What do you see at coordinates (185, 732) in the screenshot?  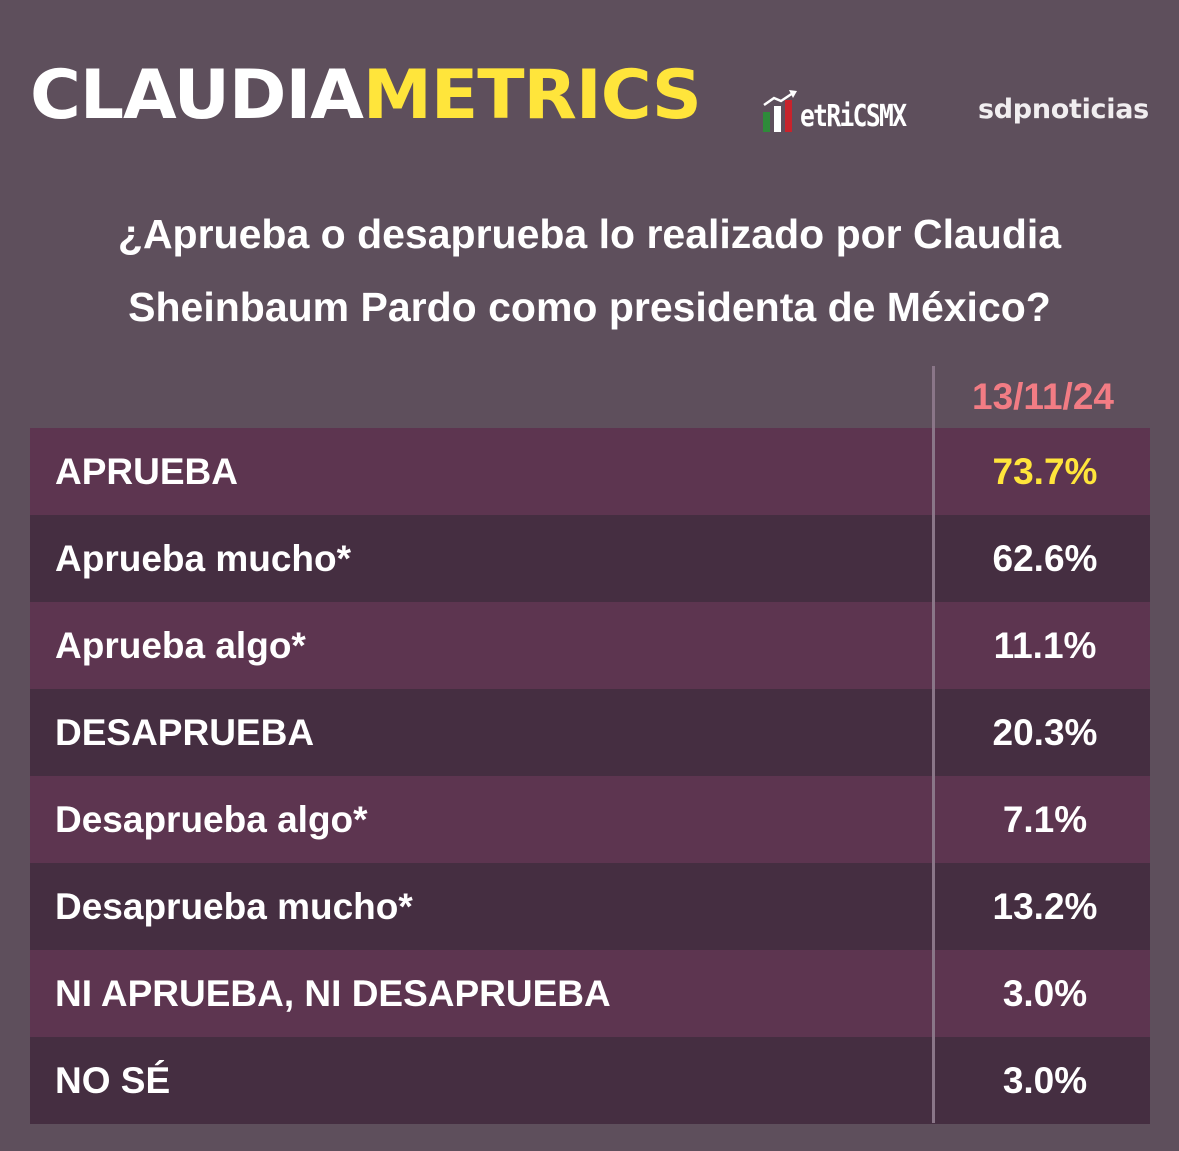 I see `row-label: DESAPRUEBA` at bounding box center [185, 732].